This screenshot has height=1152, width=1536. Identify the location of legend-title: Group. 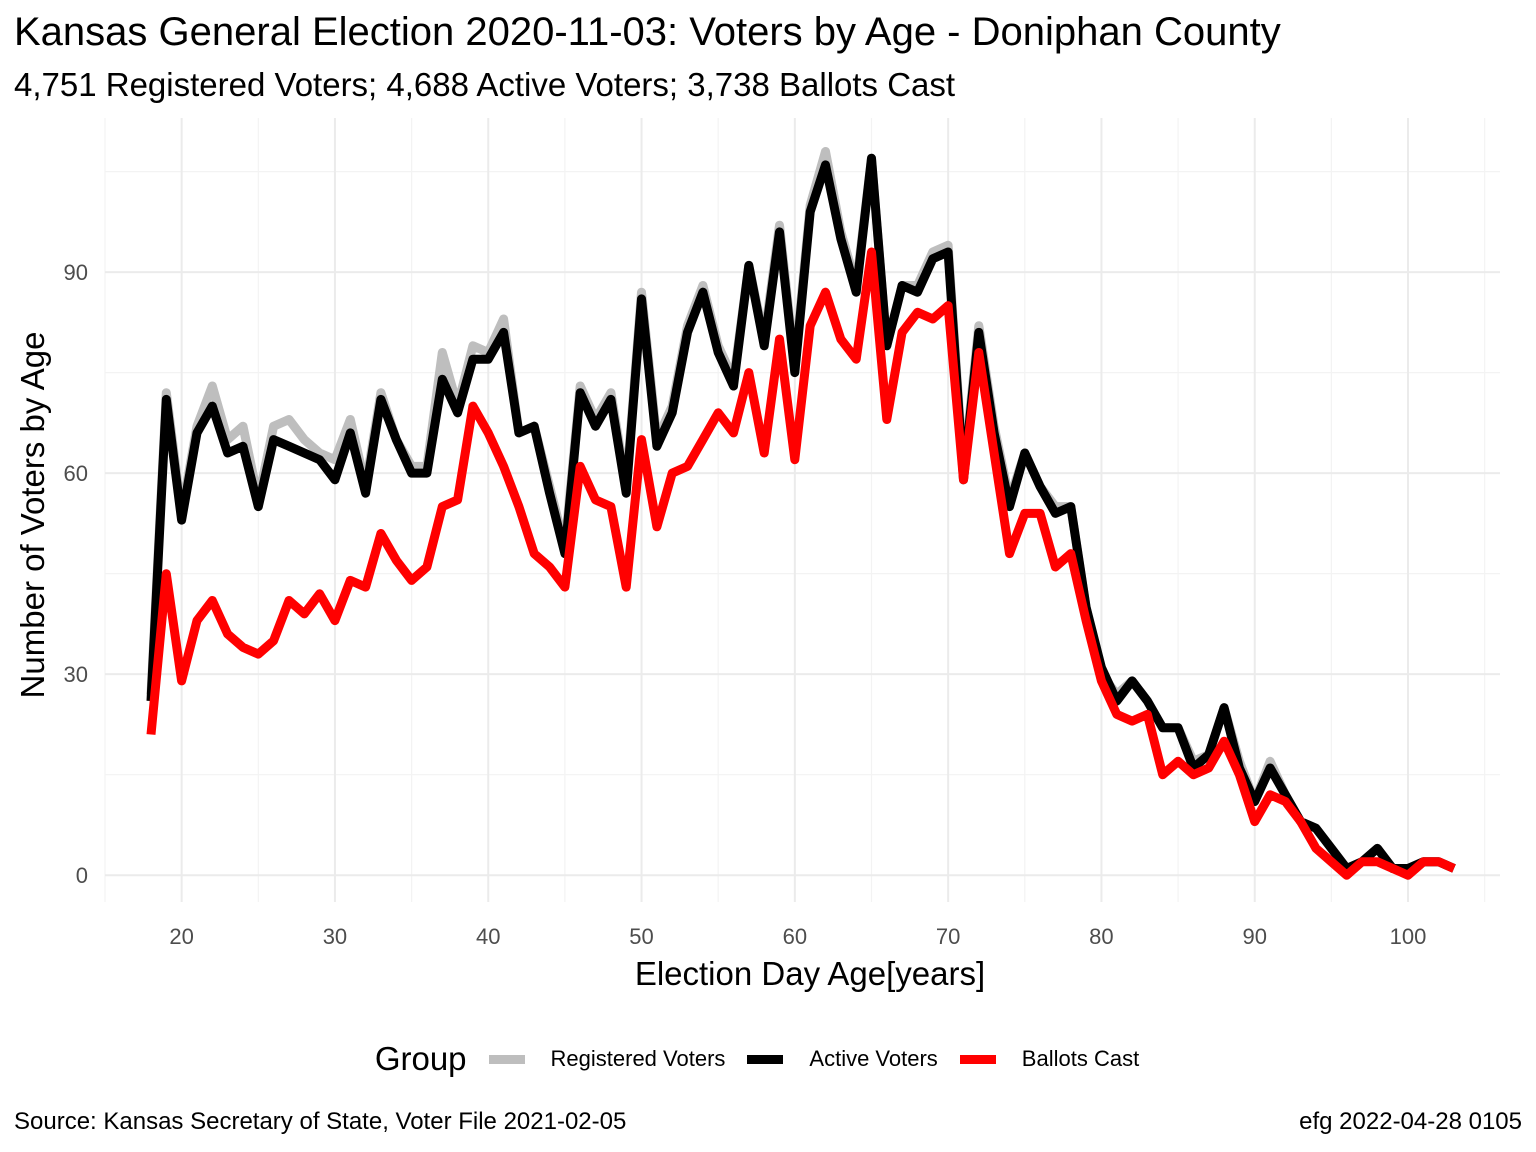
(420, 1058).